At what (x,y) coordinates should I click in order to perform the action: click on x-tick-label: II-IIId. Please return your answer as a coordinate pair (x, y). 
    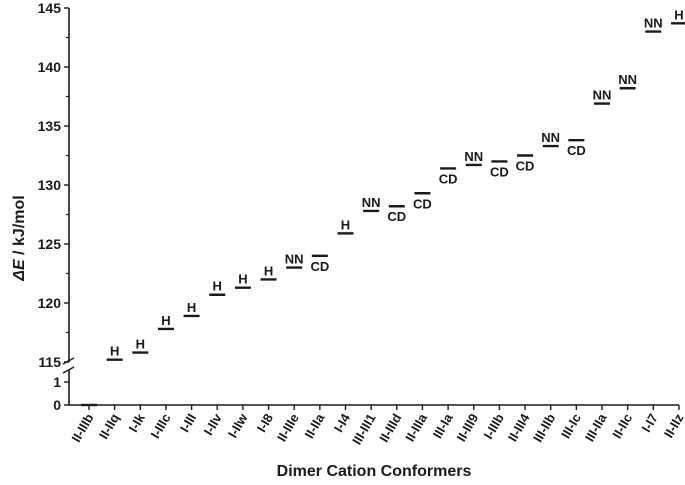
    Looking at the image, I should click on (390, 428).